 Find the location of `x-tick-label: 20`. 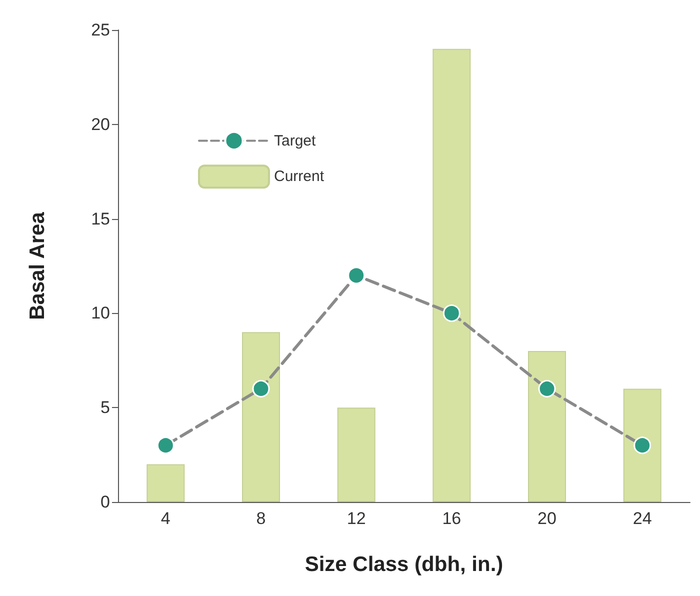

x-tick-label: 20 is located at coordinates (547, 518).